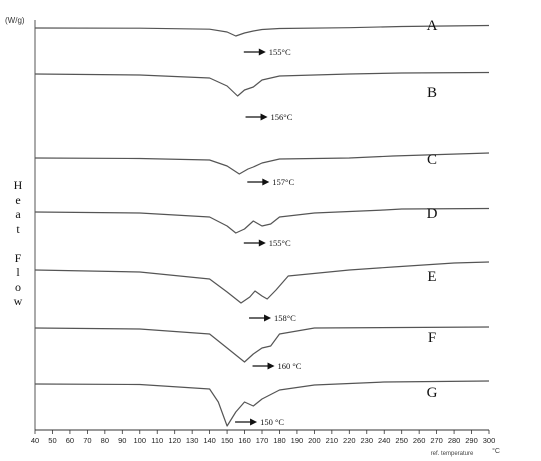 The width and height of the screenshot is (541, 461). Describe the element at coordinates (280, 243) in the screenshot. I see `peak-annotation-d: 155°C` at that location.